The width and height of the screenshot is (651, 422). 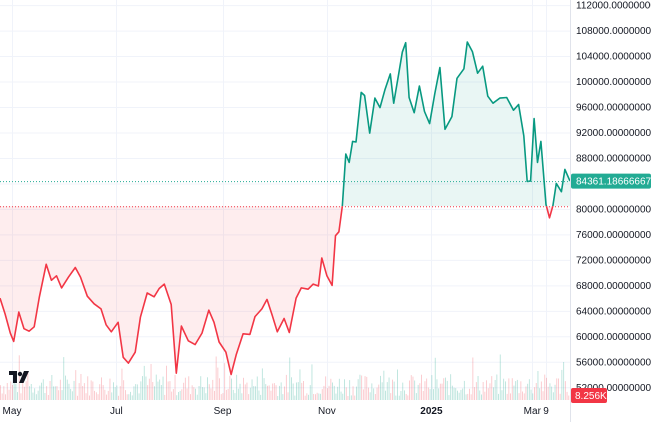 What do you see at coordinates (613, 182) in the screenshot?
I see `last-price-text: 84361.18666667` at bounding box center [613, 182].